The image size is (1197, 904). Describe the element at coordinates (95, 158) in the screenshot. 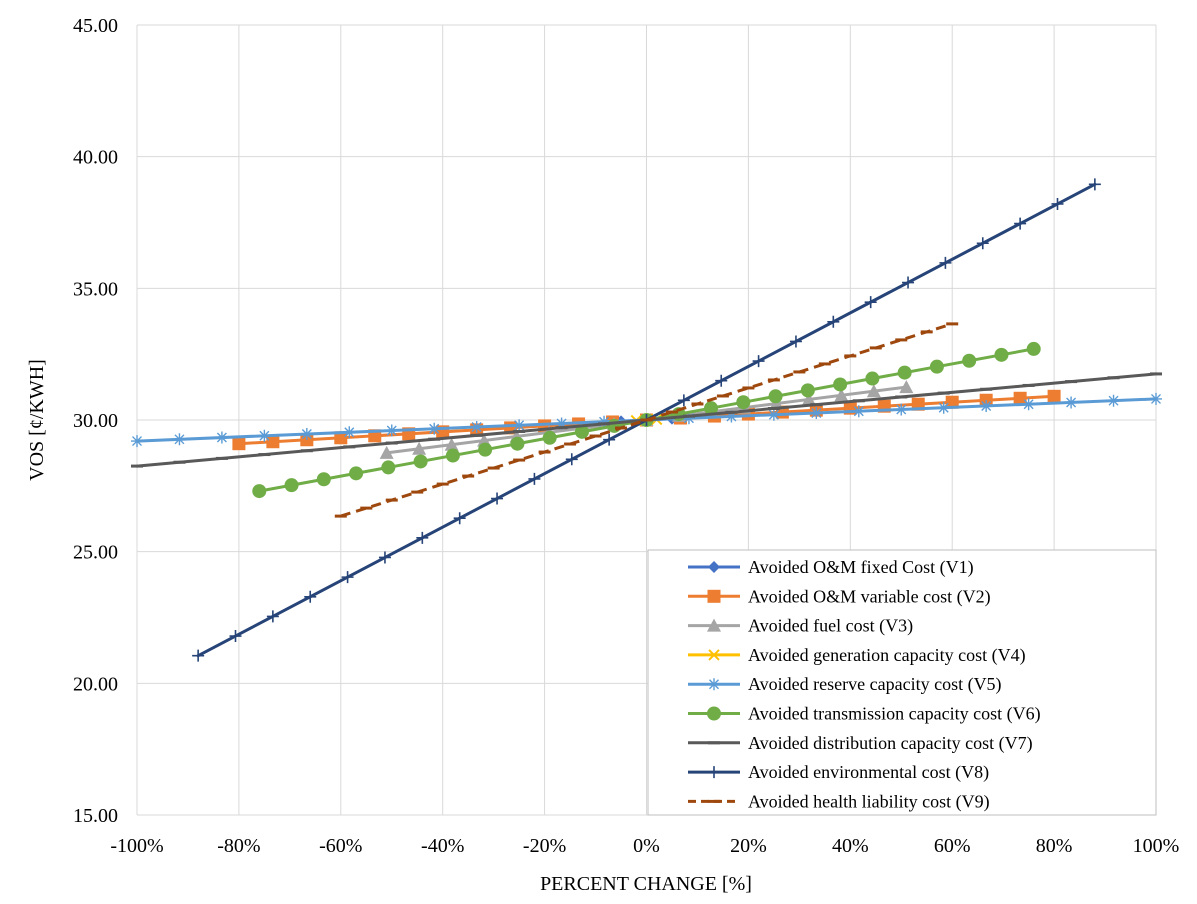

I see `y-tick-label: 40.00` at that location.